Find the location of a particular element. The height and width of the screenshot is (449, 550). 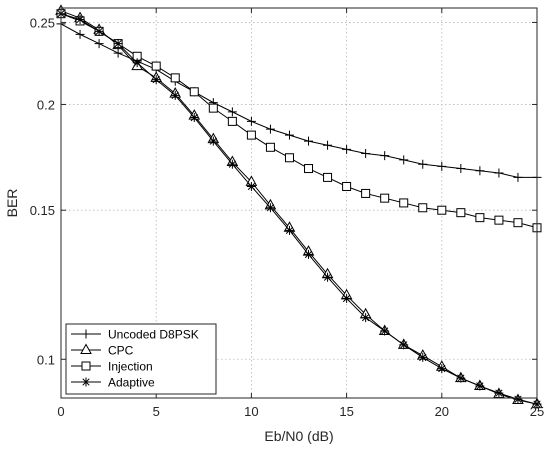

x-tick-label: 10 is located at coordinates (251, 411).